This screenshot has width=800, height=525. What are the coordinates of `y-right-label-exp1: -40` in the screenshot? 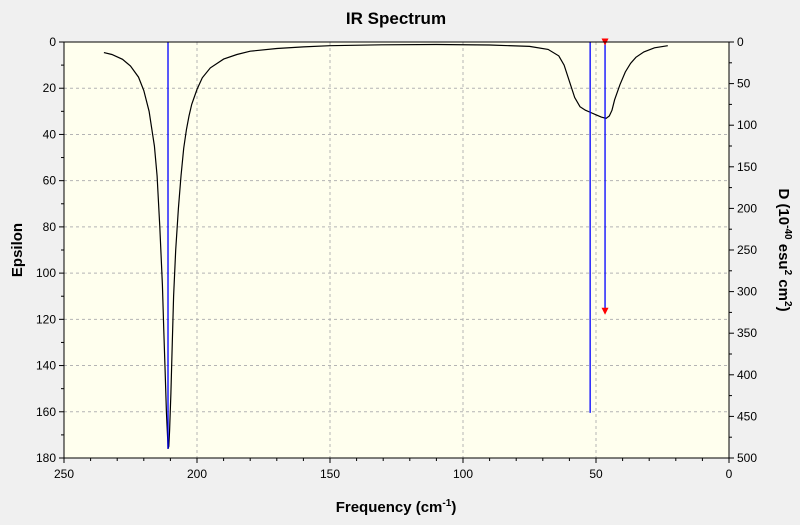 It's located at (787, 232).